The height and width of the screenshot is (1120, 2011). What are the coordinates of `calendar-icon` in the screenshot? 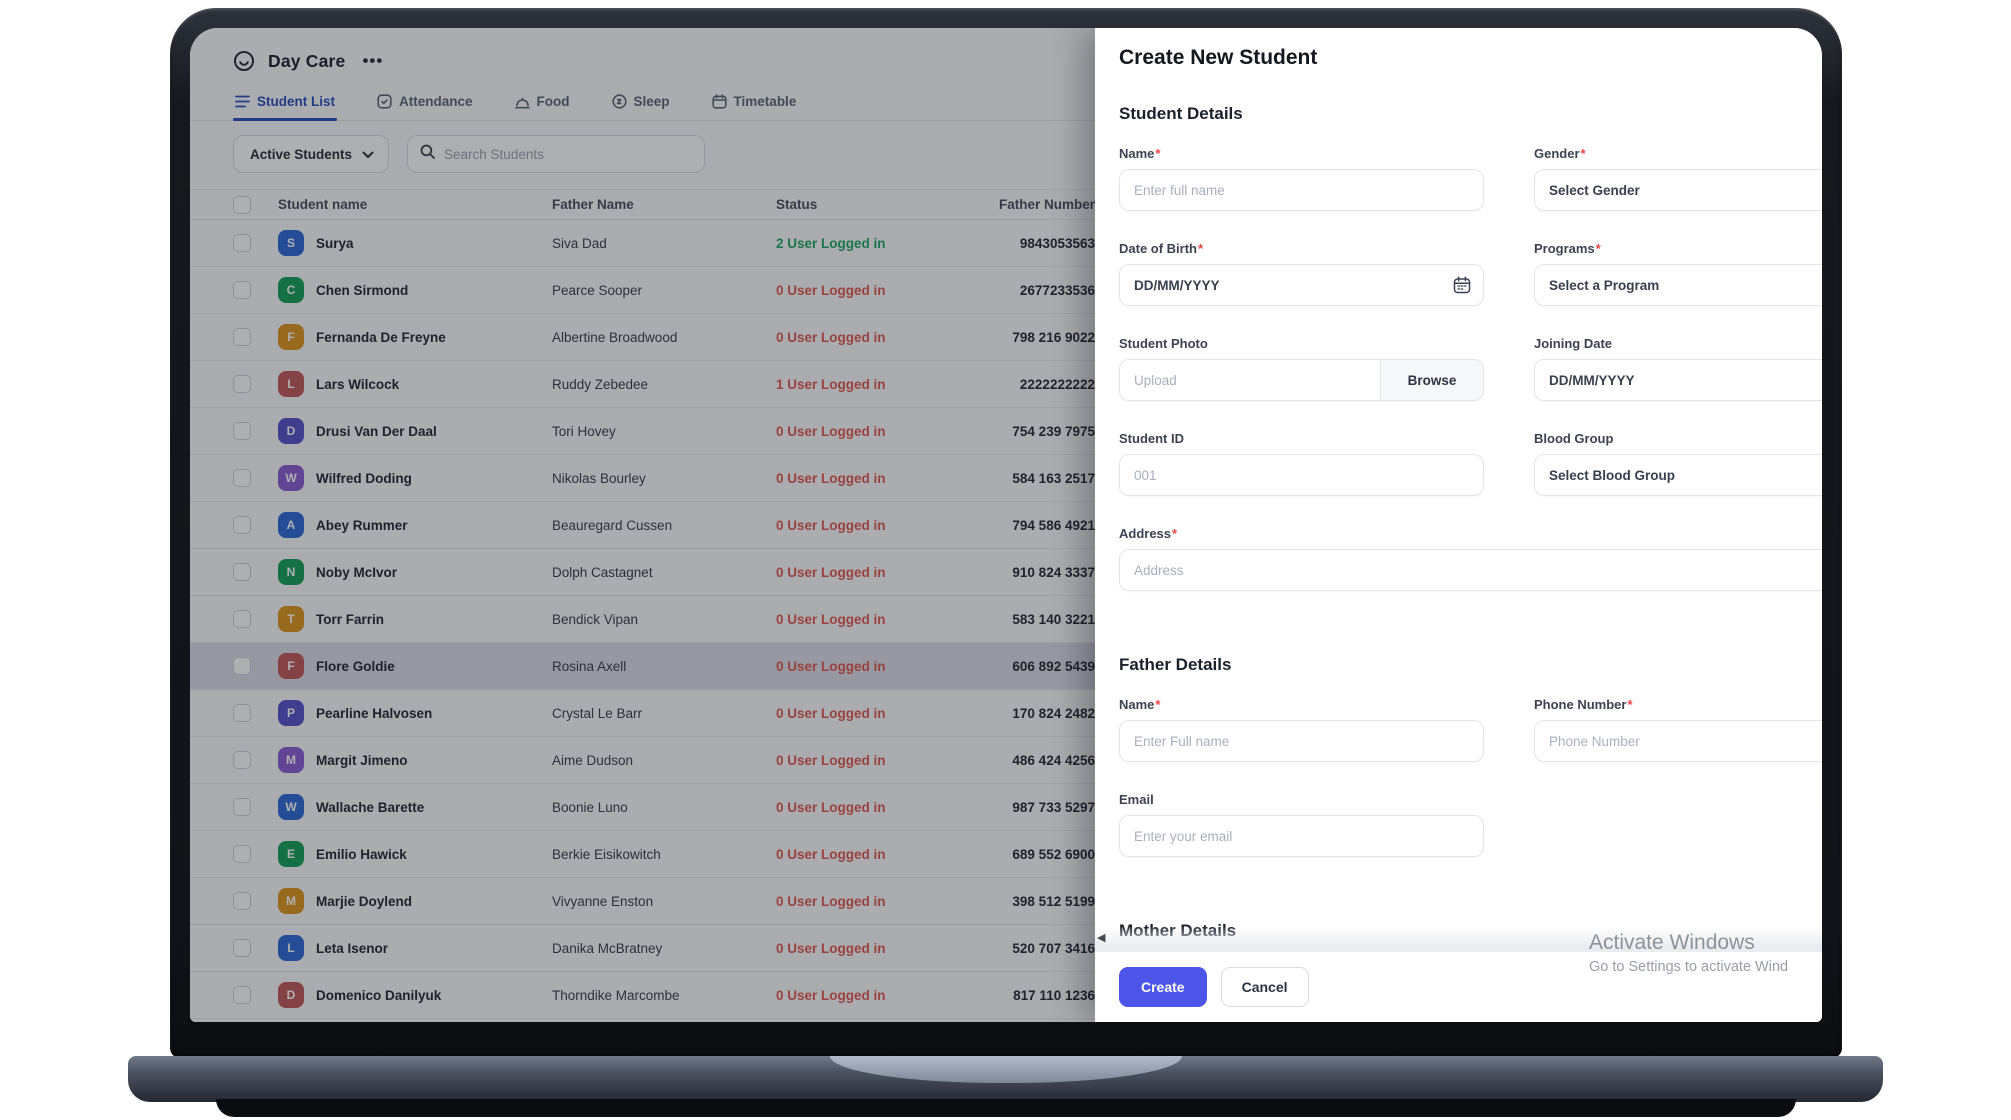 It's located at (1462, 285).